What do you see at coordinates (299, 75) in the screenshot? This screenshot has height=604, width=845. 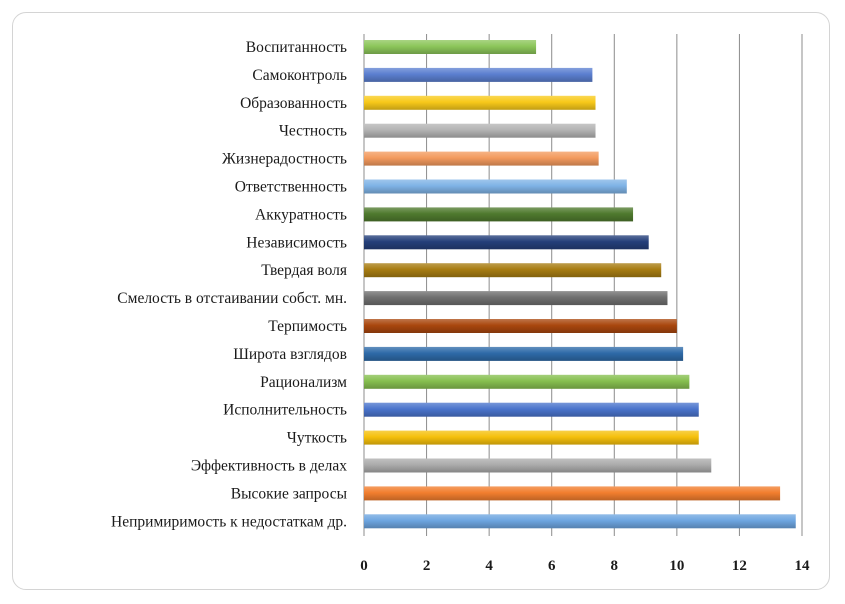 I see `category-label: Самоконтроль` at bounding box center [299, 75].